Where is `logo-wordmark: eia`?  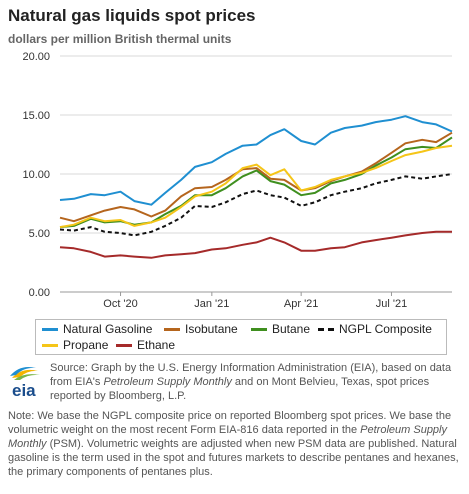 logo-wordmark: eia is located at coordinates (24, 390).